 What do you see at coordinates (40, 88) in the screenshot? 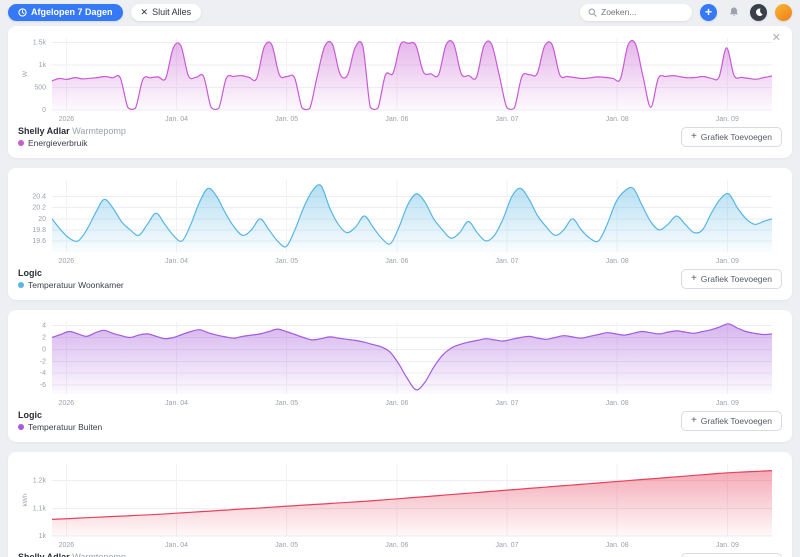
I see `svg-text: 500` at bounding box center [40, 88].